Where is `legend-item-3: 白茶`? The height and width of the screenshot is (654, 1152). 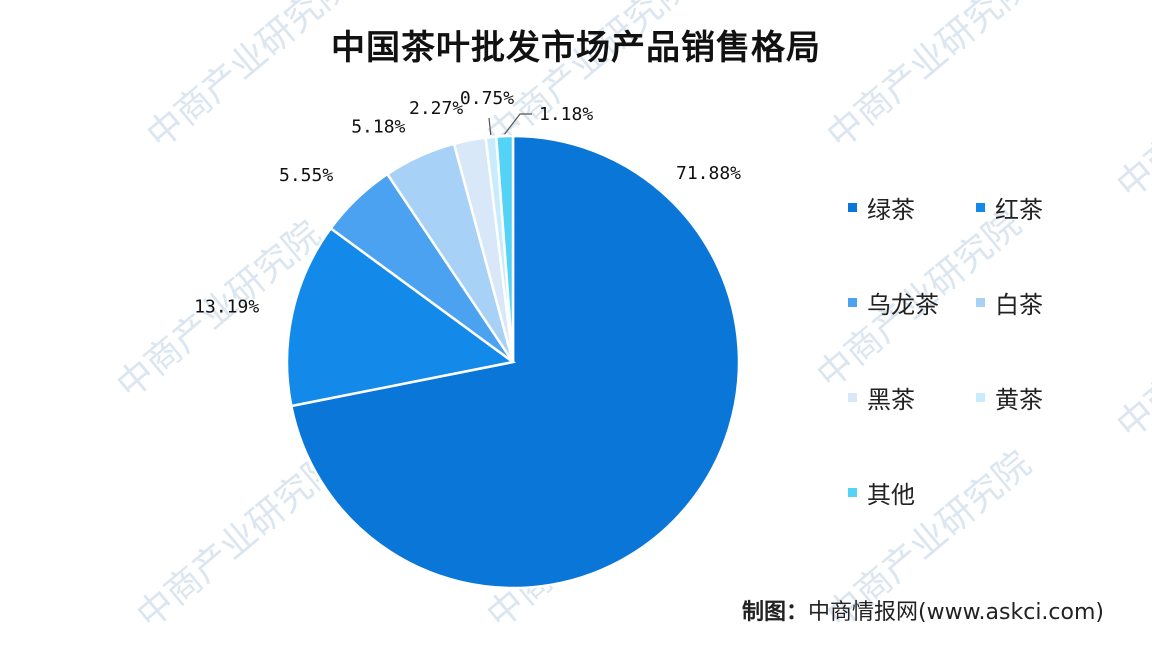 legend-item-3: 白茶 is located at coordinates (1009, 302).